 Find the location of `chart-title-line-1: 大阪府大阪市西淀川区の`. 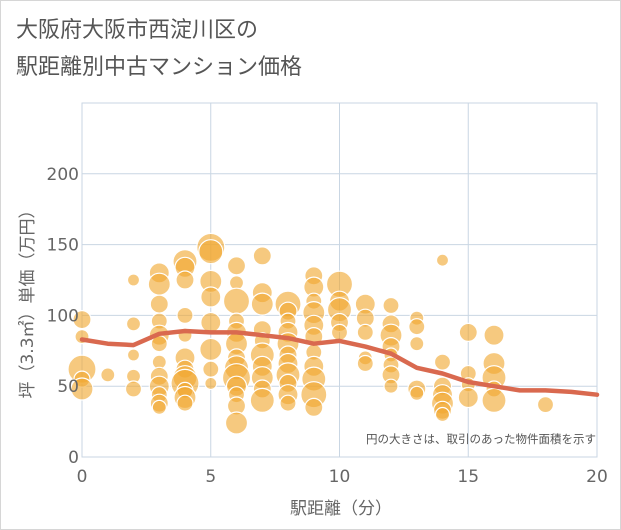

chart-title-line-1: 大阪府大阪市西淀川区の is located at coordinates (137, 30).